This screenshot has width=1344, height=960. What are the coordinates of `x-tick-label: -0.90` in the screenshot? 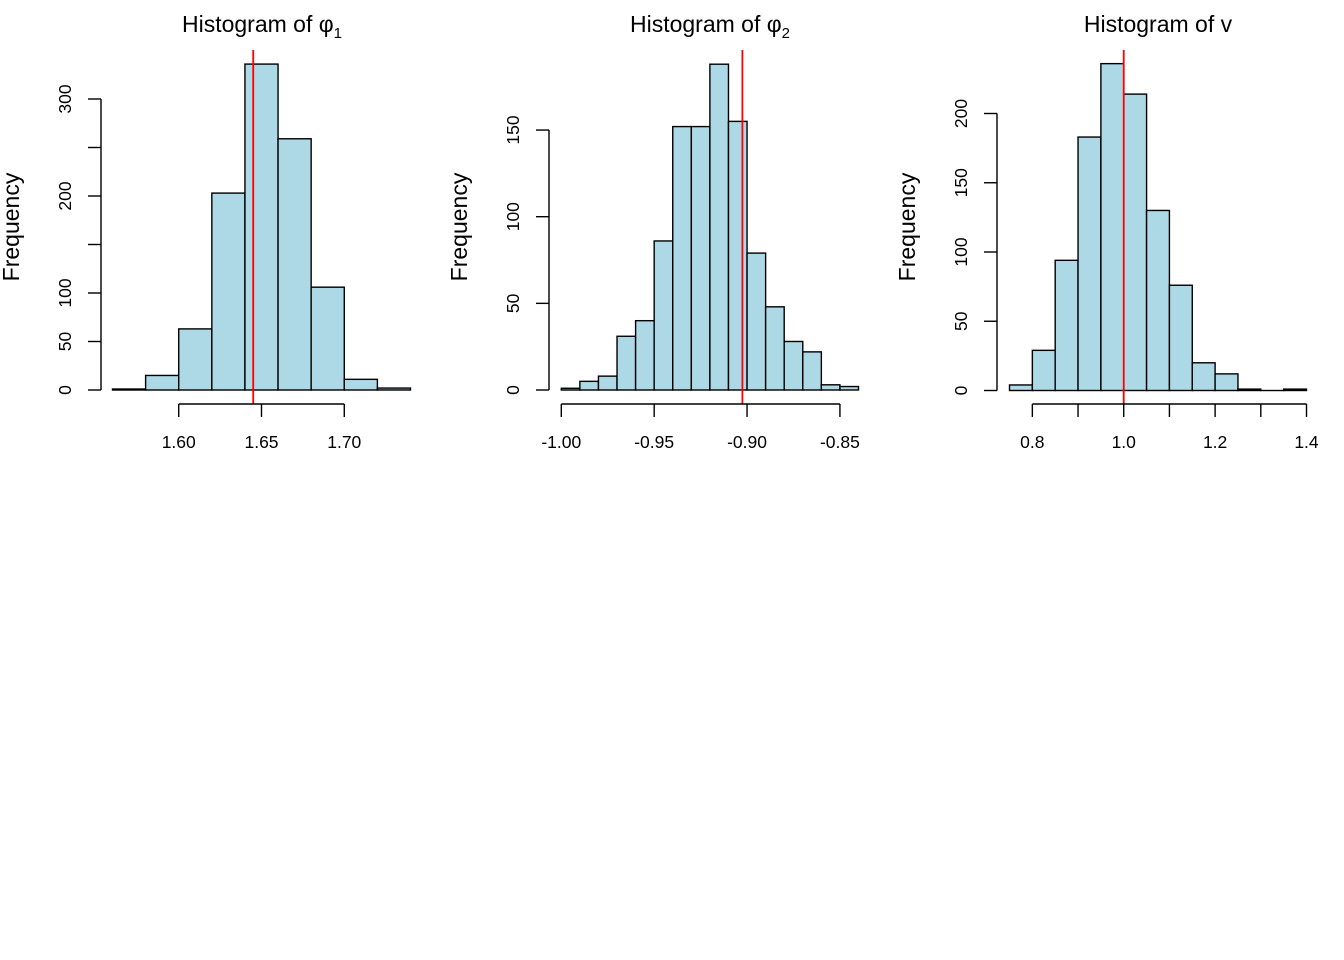 It's located at (747, 442).